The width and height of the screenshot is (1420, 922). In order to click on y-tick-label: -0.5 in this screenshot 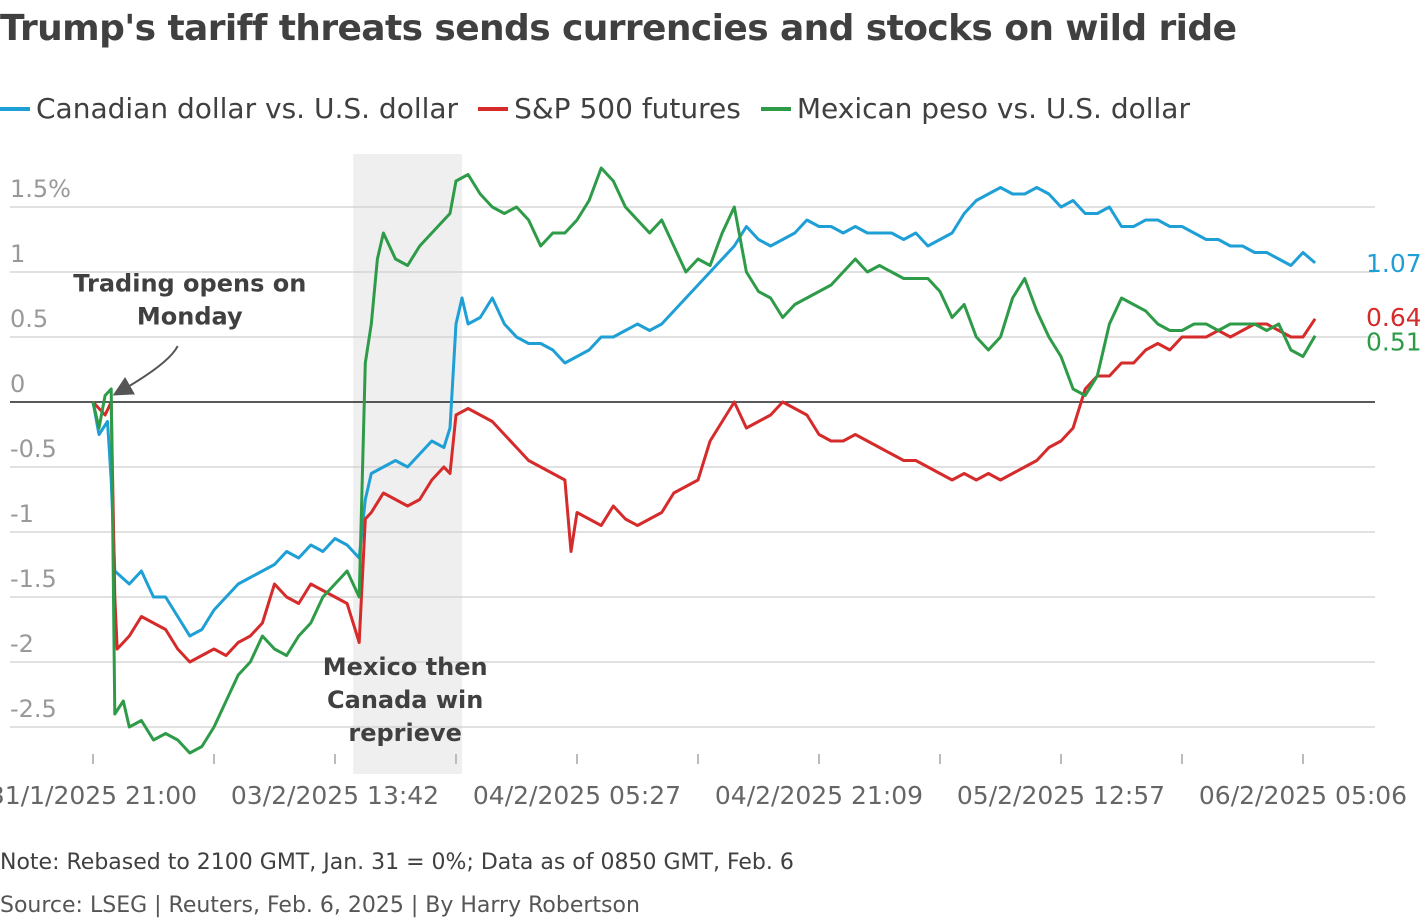, I will do `click(33, 449)`.